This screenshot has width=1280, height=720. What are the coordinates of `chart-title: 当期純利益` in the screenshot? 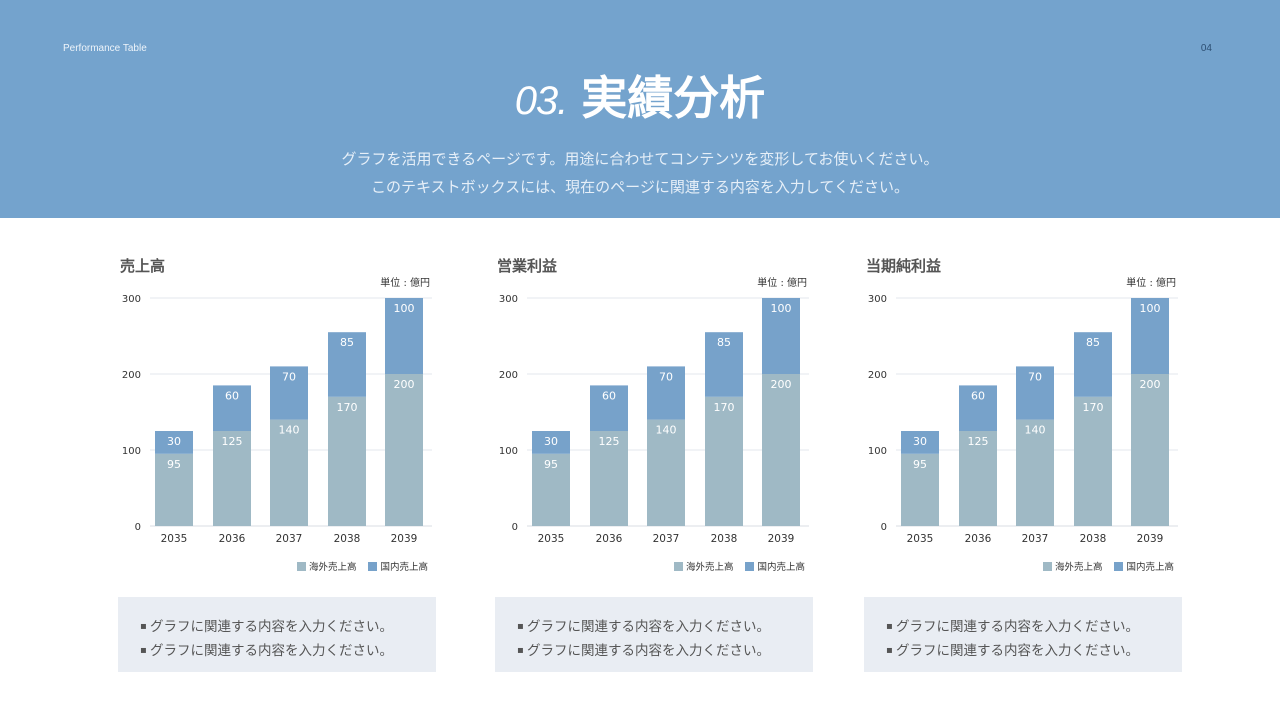 It's located at (904, 266).